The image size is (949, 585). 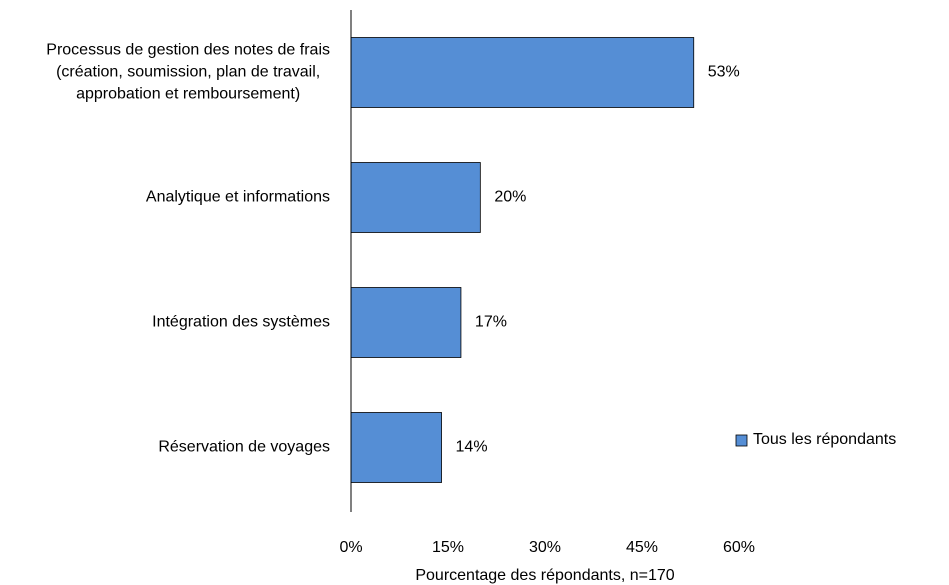 I want to click on legend-swatch, so click(x=741, y=440).